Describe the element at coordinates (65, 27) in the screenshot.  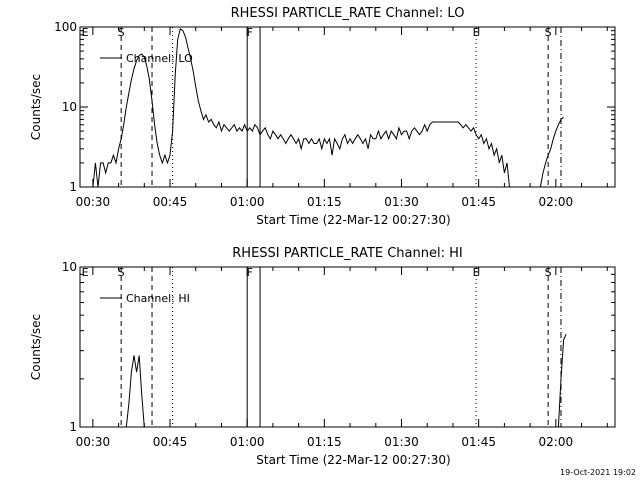
I see `y-tick-label: 100` at that location.